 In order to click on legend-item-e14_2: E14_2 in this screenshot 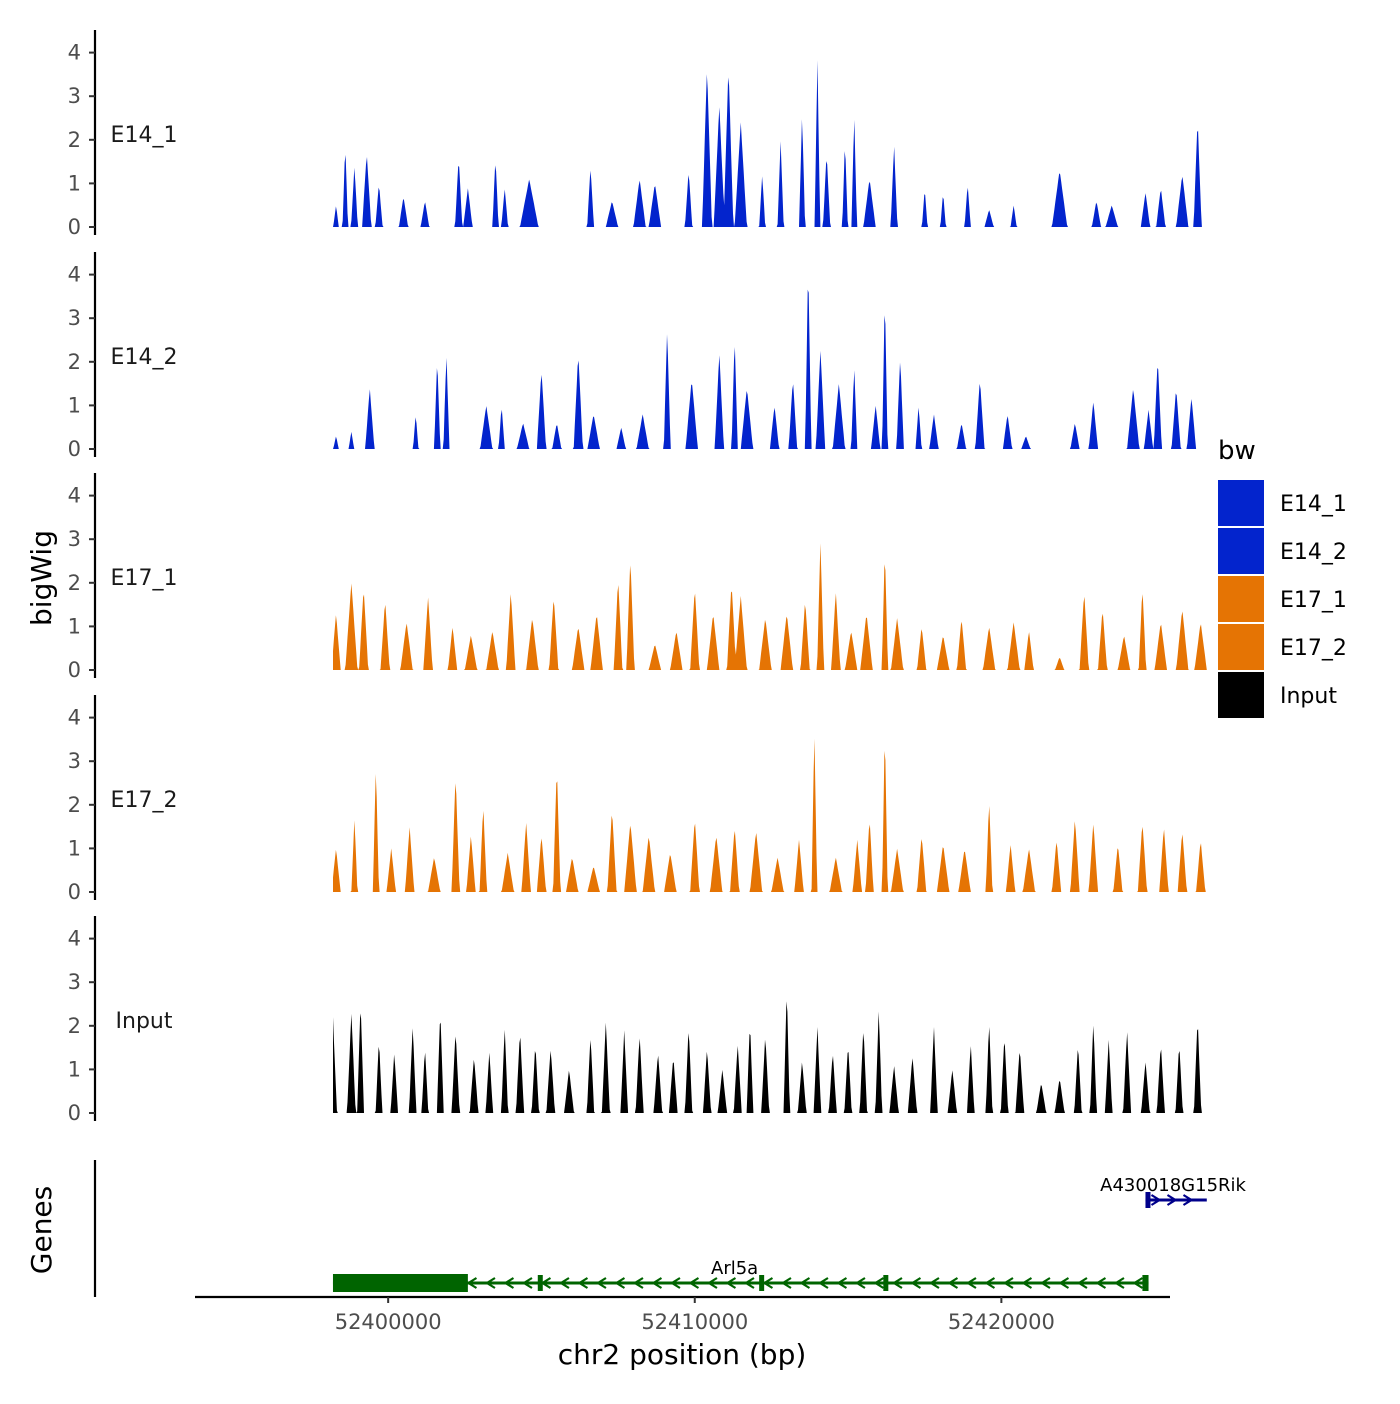, I will do `click(1282, 551)`.